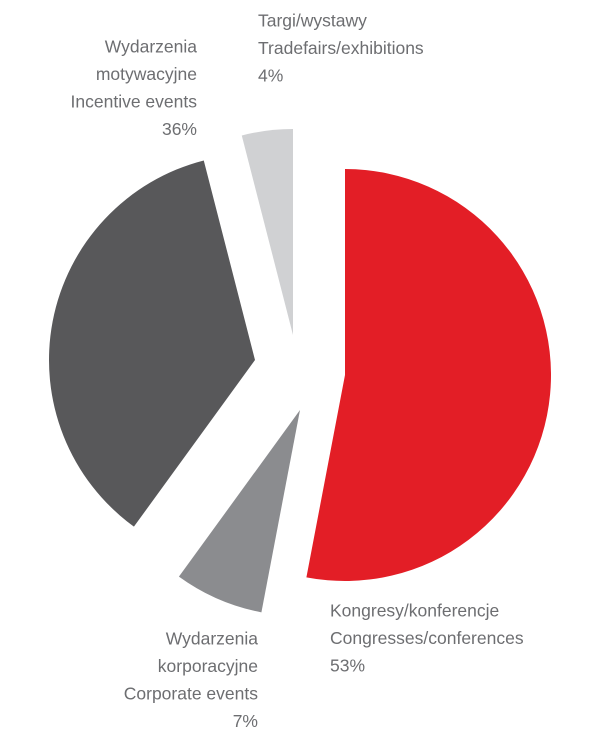  Describe the element at coordinates (208, 666) in the screenshot. I see `slice-label: korporacyjne` at that location.